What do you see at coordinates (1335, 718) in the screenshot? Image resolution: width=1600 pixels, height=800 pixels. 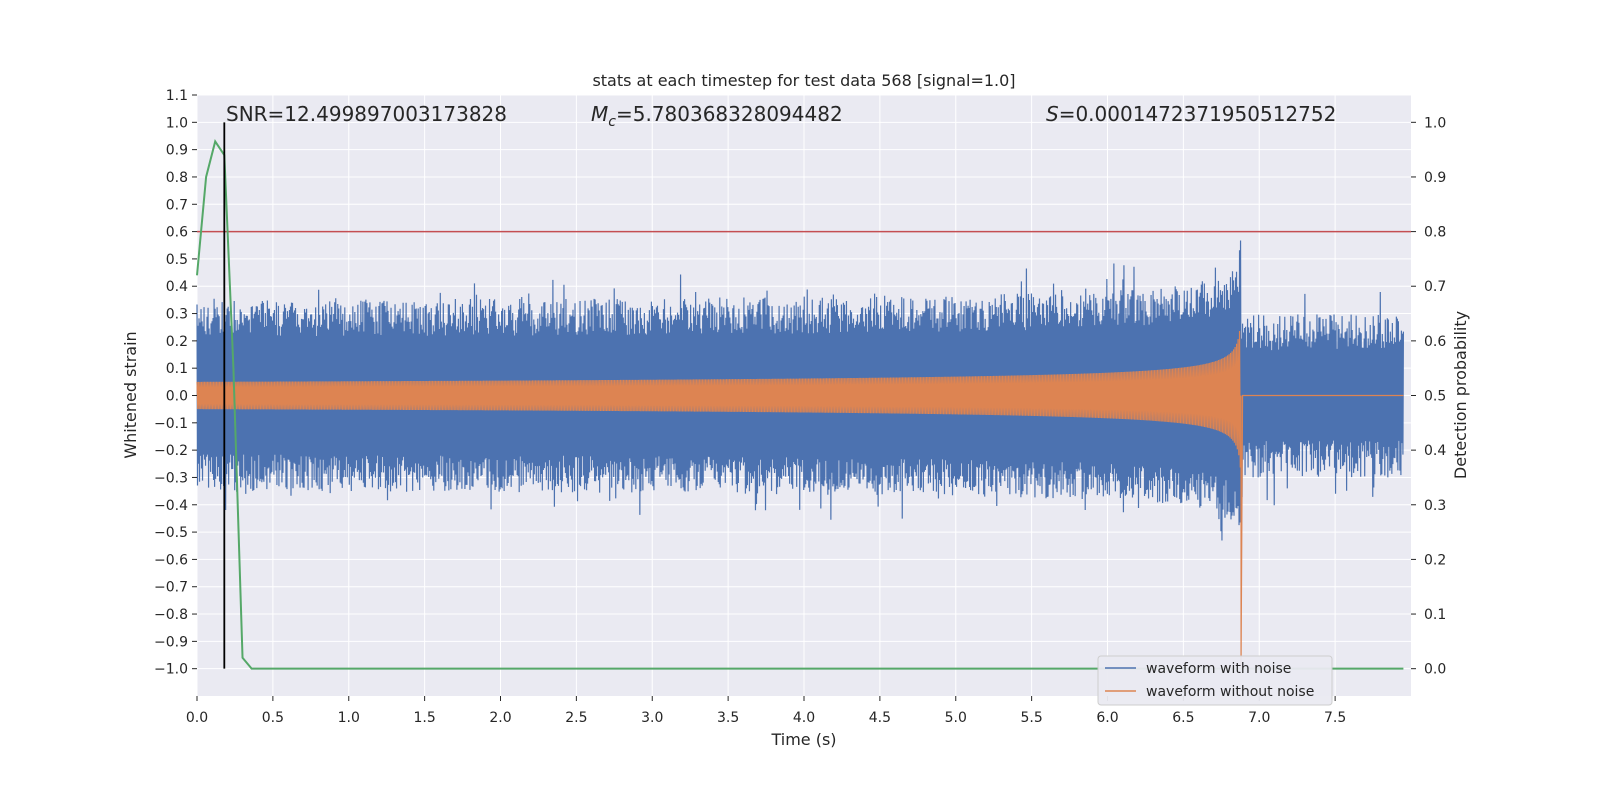 I see `x-tick-label: 7.5` at bounding box center [1335, 718].